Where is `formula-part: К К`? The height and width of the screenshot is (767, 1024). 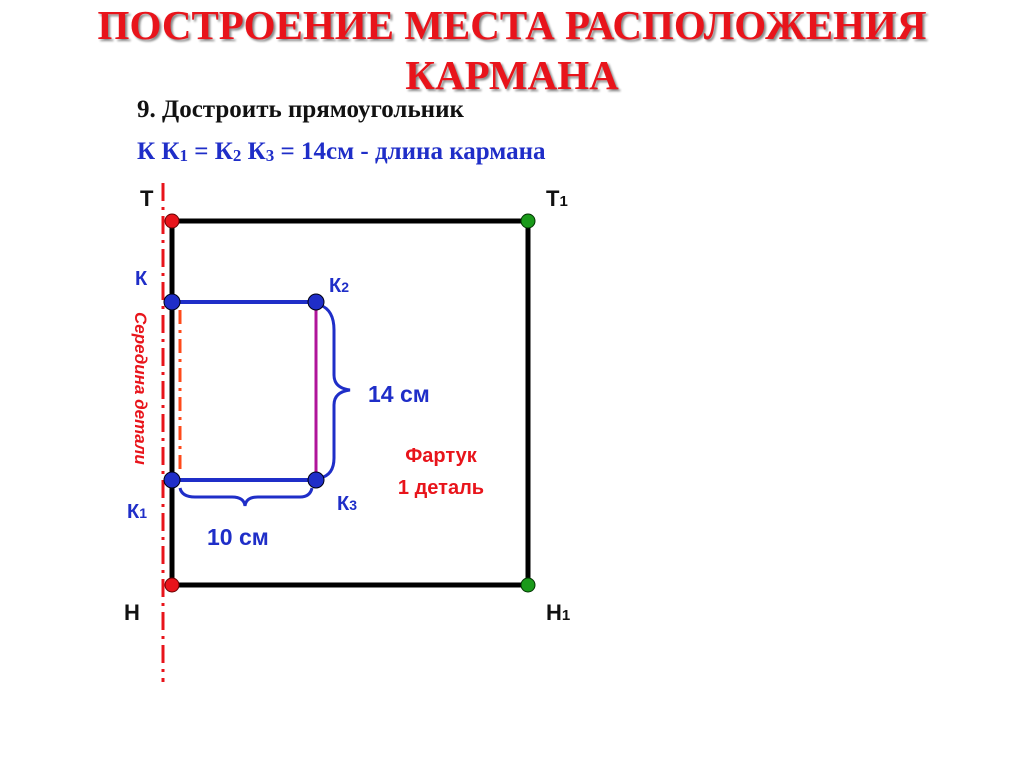
formula-part: К К is located at coordinates (158, 151).